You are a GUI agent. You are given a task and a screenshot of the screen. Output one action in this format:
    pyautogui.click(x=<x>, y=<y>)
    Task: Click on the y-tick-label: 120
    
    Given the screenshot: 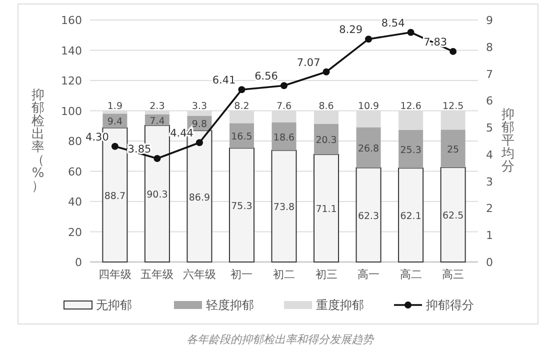 What is the action you would take?
    pyautogui.click(x=71, y=81)
    